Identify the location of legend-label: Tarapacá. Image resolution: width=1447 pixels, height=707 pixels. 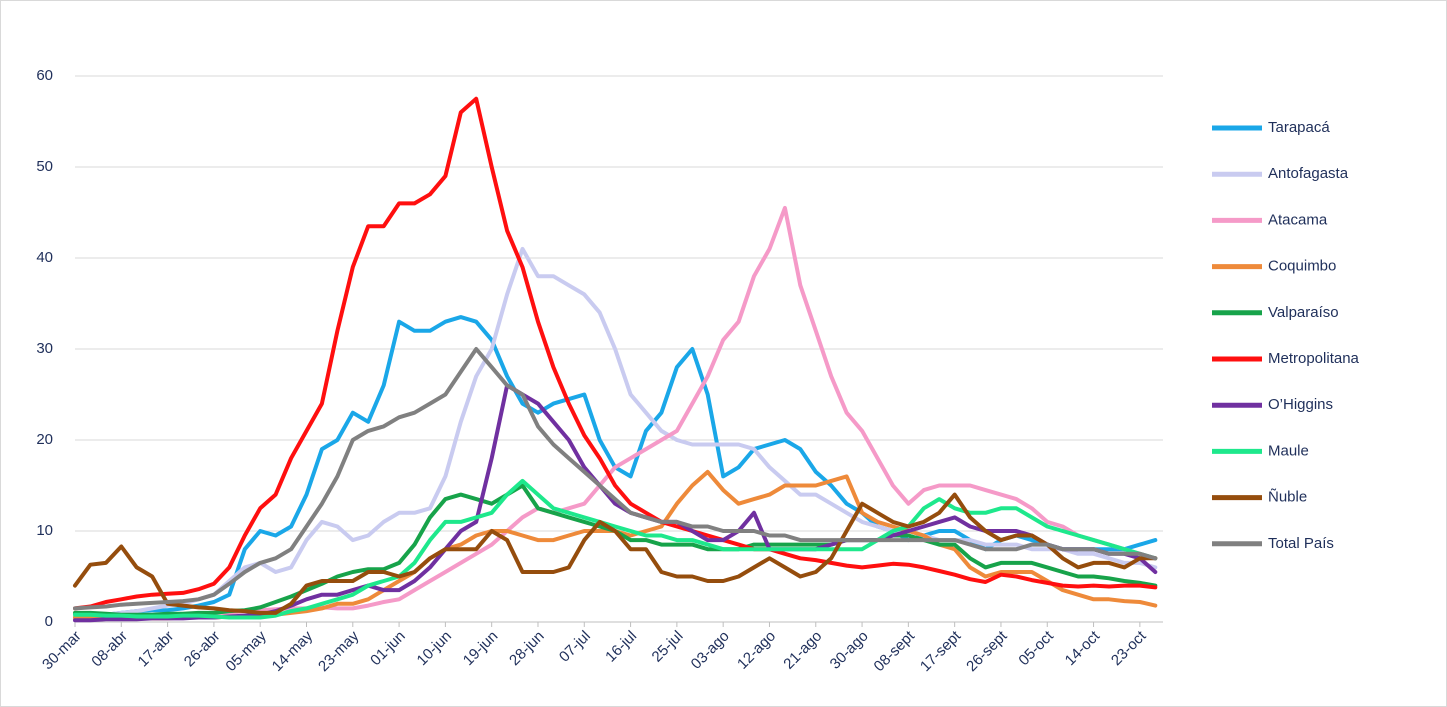
(1299, 127).